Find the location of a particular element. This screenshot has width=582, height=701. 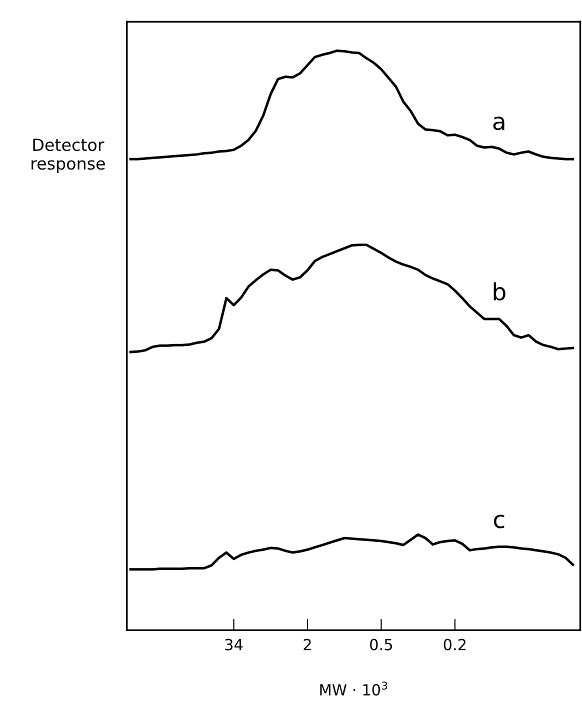

series-label: c is located at coordinates (499, 521).